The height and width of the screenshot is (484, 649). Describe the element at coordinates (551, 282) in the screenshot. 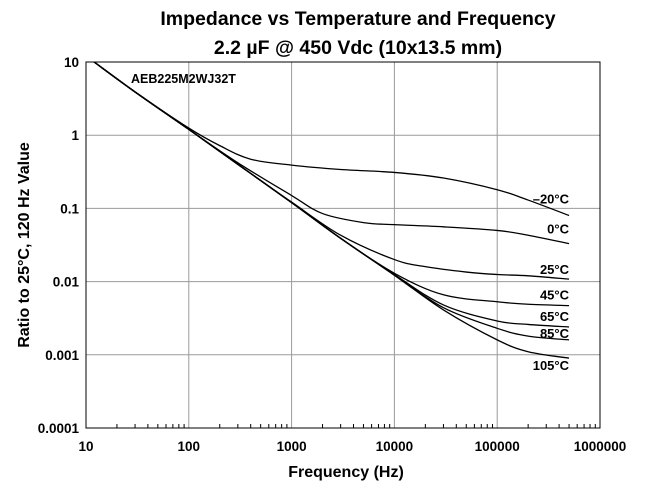

I see `series-labels: –20°C 0°C 25°C 45°C 65°C 85°C 105°C` at that location.